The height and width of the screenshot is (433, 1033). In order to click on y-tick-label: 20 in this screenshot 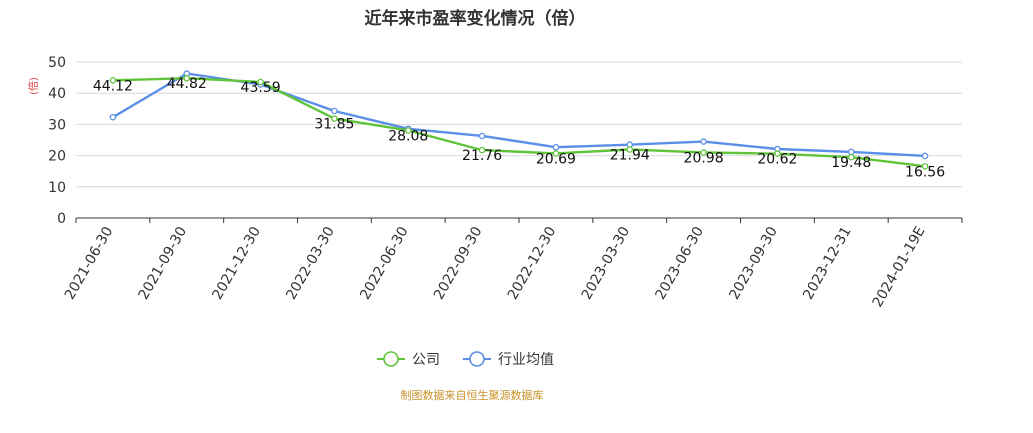, I will do `click(57, 157)`.